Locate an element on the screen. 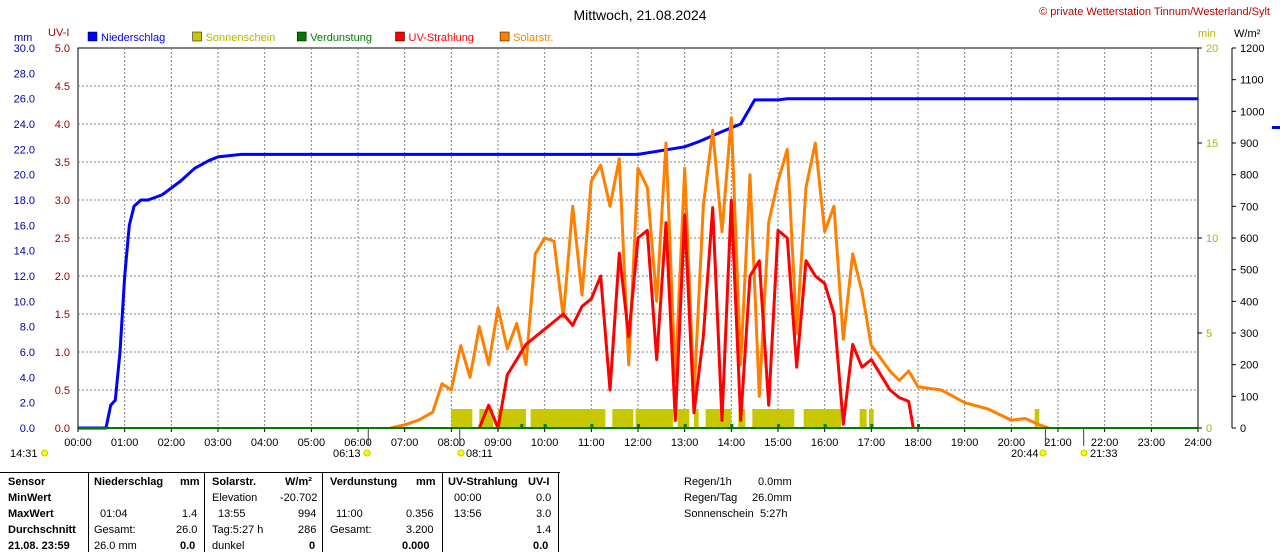  sun-marker-label: 20:44 is located at coordinates (1025, 454).